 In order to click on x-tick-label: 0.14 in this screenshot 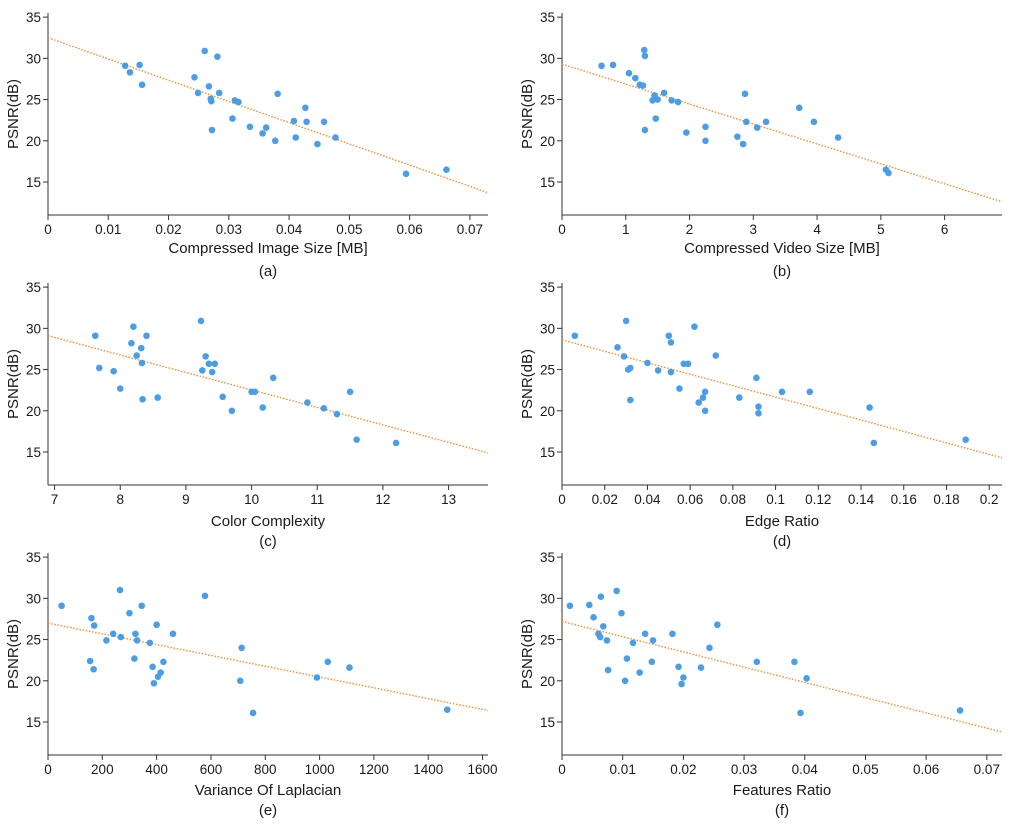, I will do `click(861, 499)`.